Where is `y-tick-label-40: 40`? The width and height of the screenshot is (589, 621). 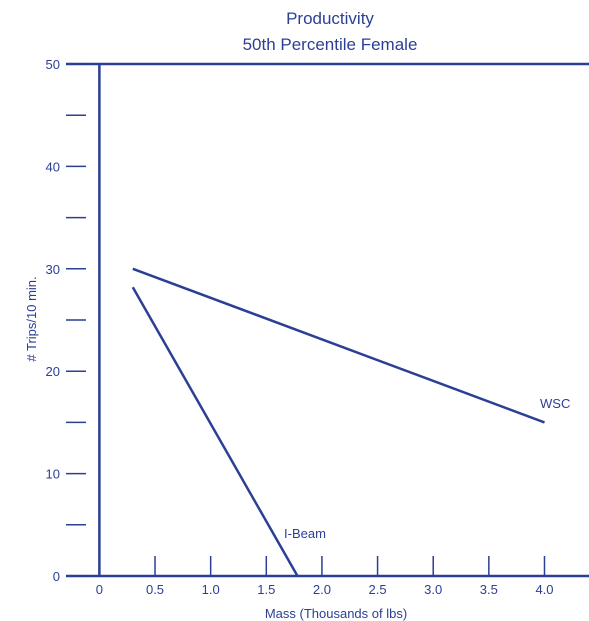
y-tick-label-40: 40 is located at coordinates (53, 166).